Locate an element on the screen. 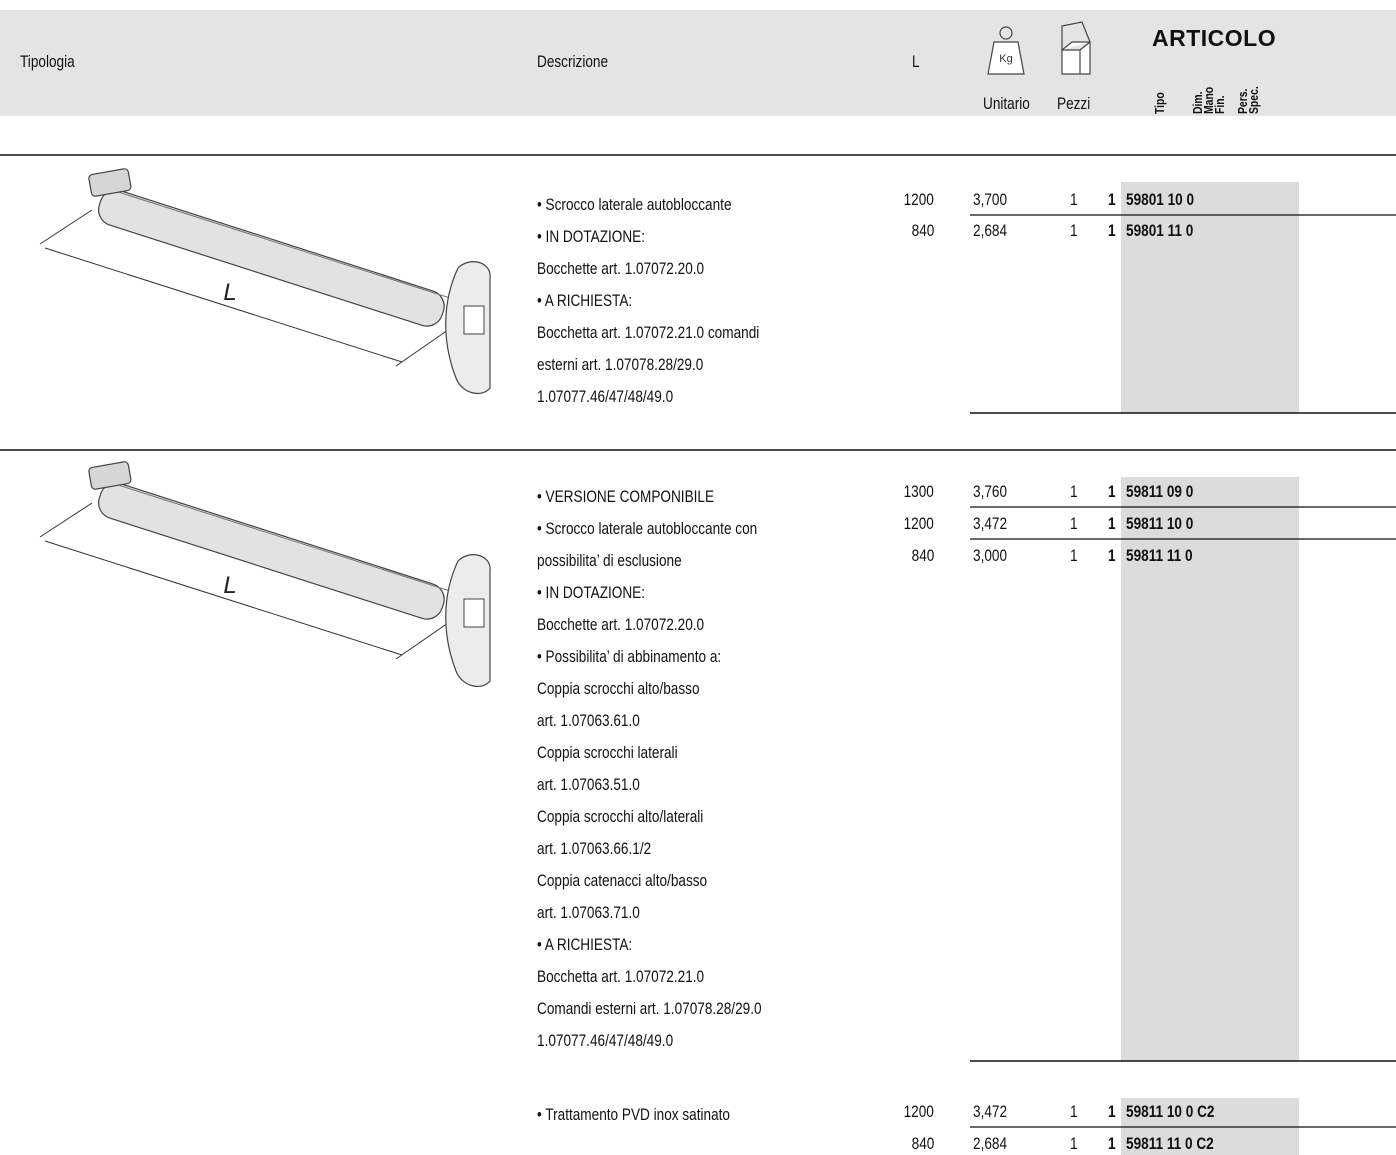 This screenshot has height=1155, width=1396. description-line: Coppia scrocchi laterali is located at coordinates (607, 752).